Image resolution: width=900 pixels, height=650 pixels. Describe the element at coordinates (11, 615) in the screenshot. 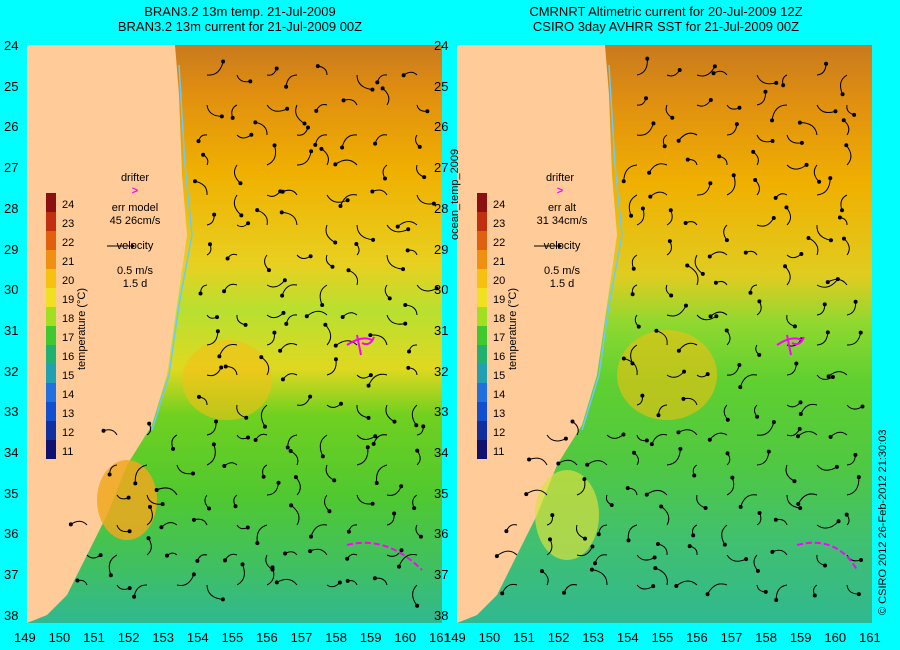

I see `lat-tick-label: 38` at that location.